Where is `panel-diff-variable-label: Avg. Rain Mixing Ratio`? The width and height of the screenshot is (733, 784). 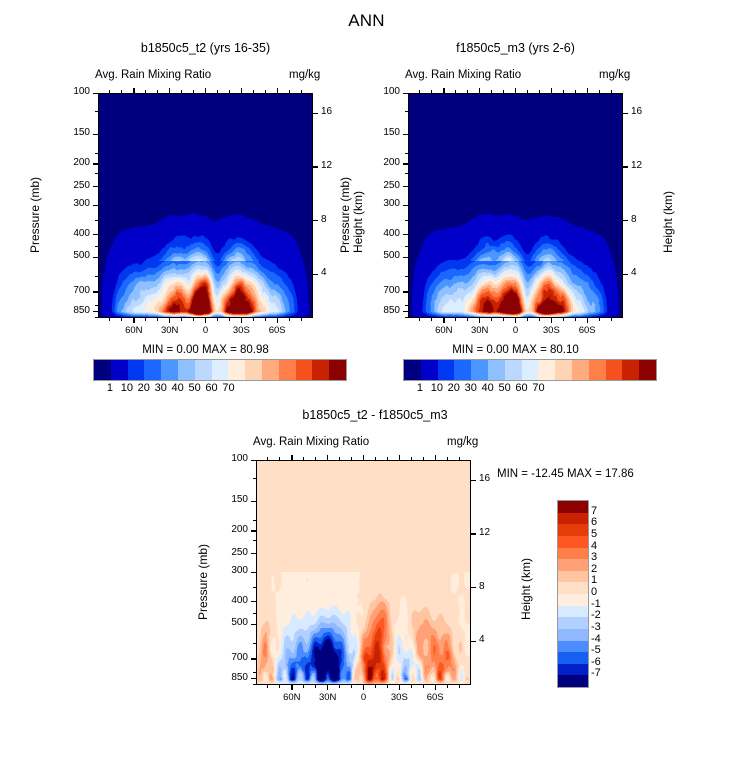
panel-diff-variable-label: Avg. Rain Mixing Ratio is located at coordinates (311, 442).